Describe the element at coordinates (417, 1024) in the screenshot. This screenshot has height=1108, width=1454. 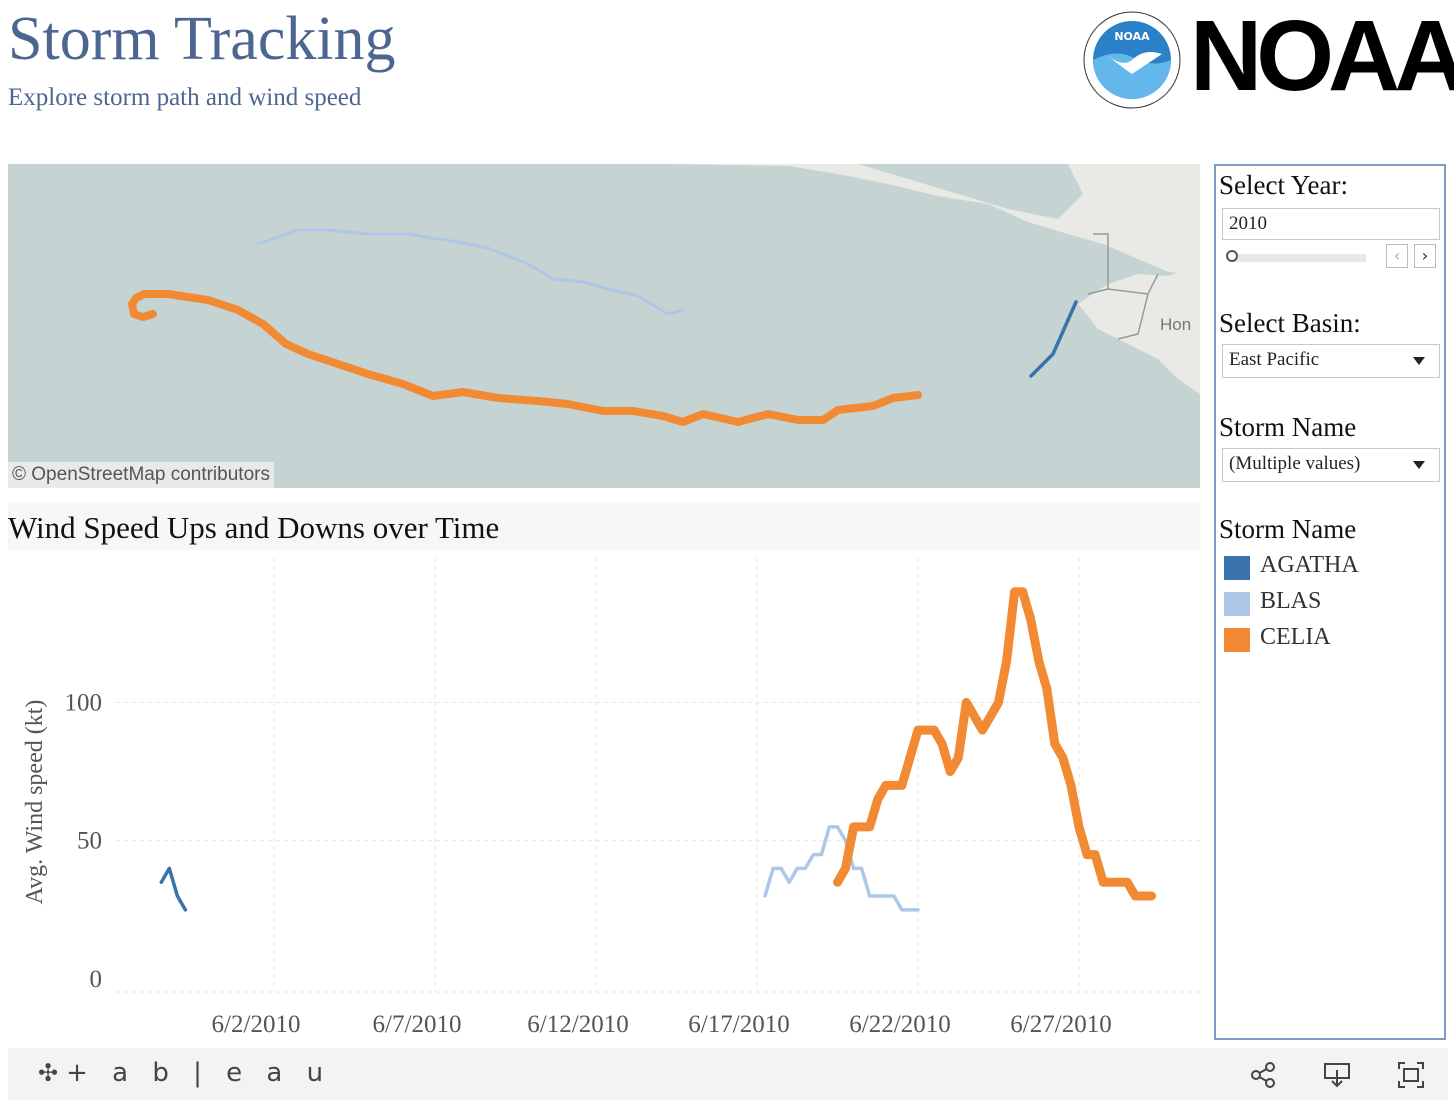
I see `x-tick-label: 6/7/2010` at that location.